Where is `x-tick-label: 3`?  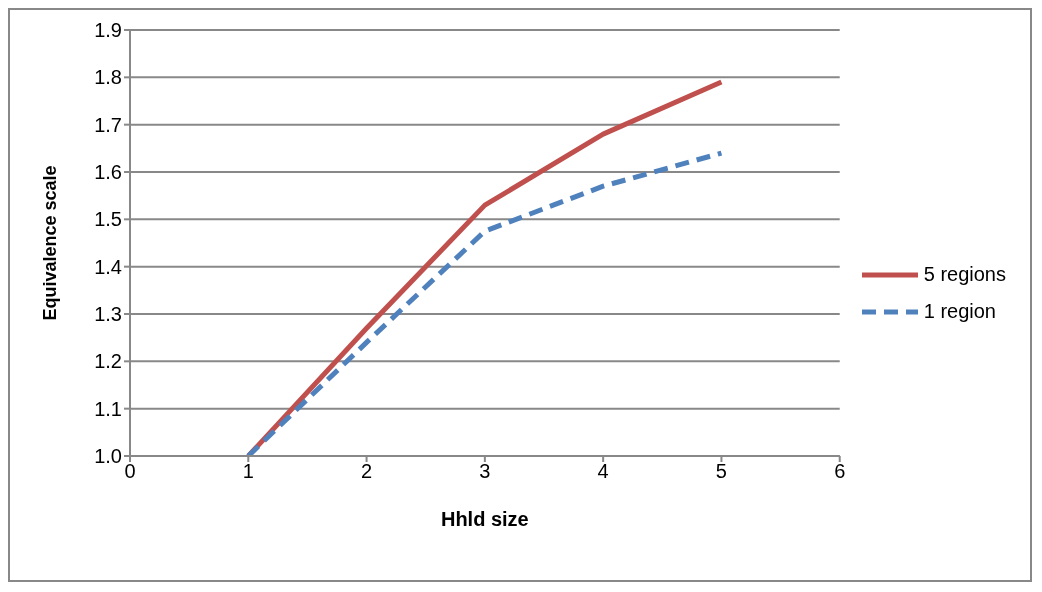
x-tick-label: 3 is located at coordinates (485, 471).